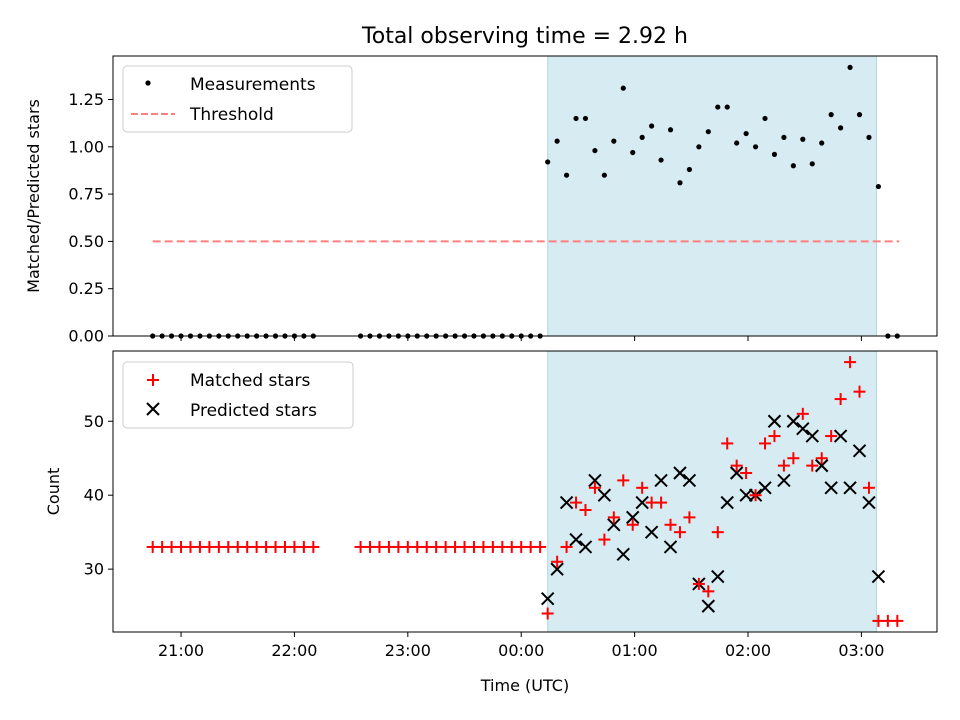 This screenshot has height=720, width=960. What do you see at coordinates (524, 685) in the screenshot?
I see `bottom-x-axis-label: Time (UTC)` at bounding box center [524, 685].